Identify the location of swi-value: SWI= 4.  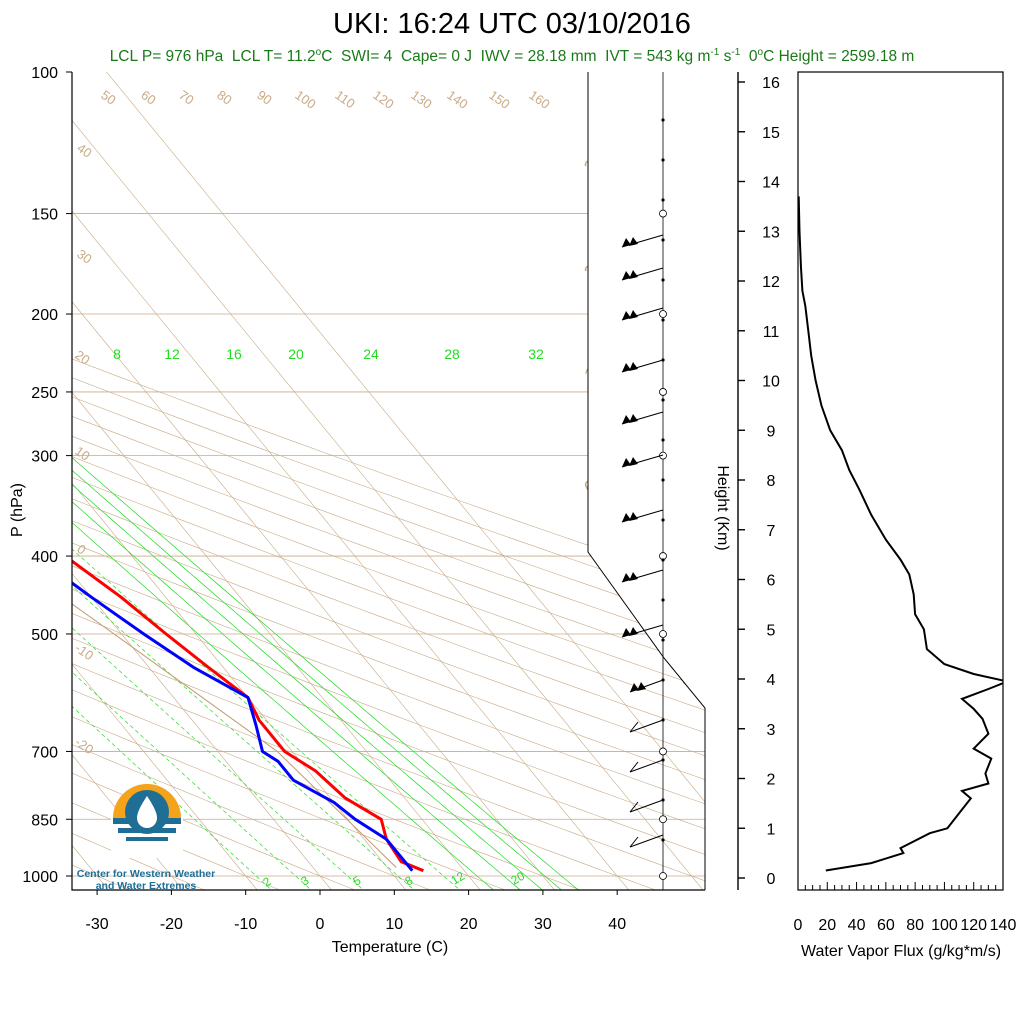
(367, 57).